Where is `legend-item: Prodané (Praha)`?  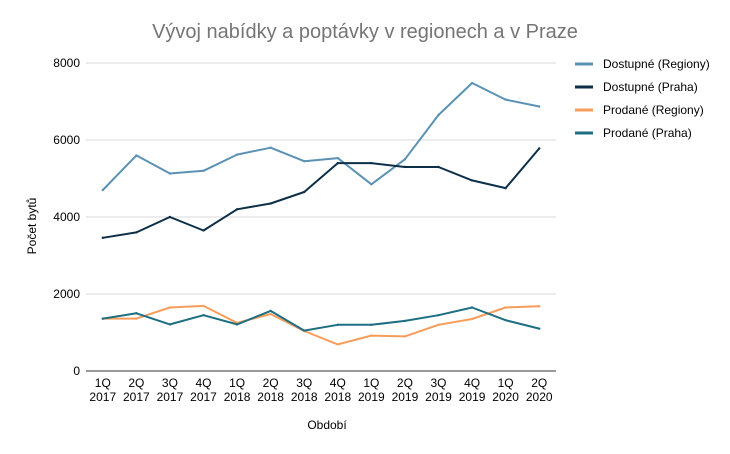
legend-item: Prodané (Praha) is located at coordinates (633, 133).